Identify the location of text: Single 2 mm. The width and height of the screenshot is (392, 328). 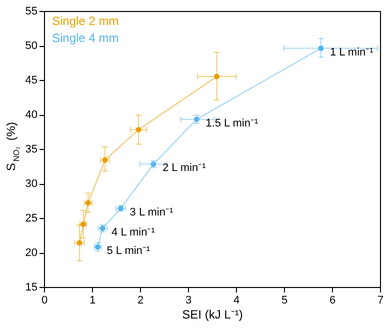
(85, 21).